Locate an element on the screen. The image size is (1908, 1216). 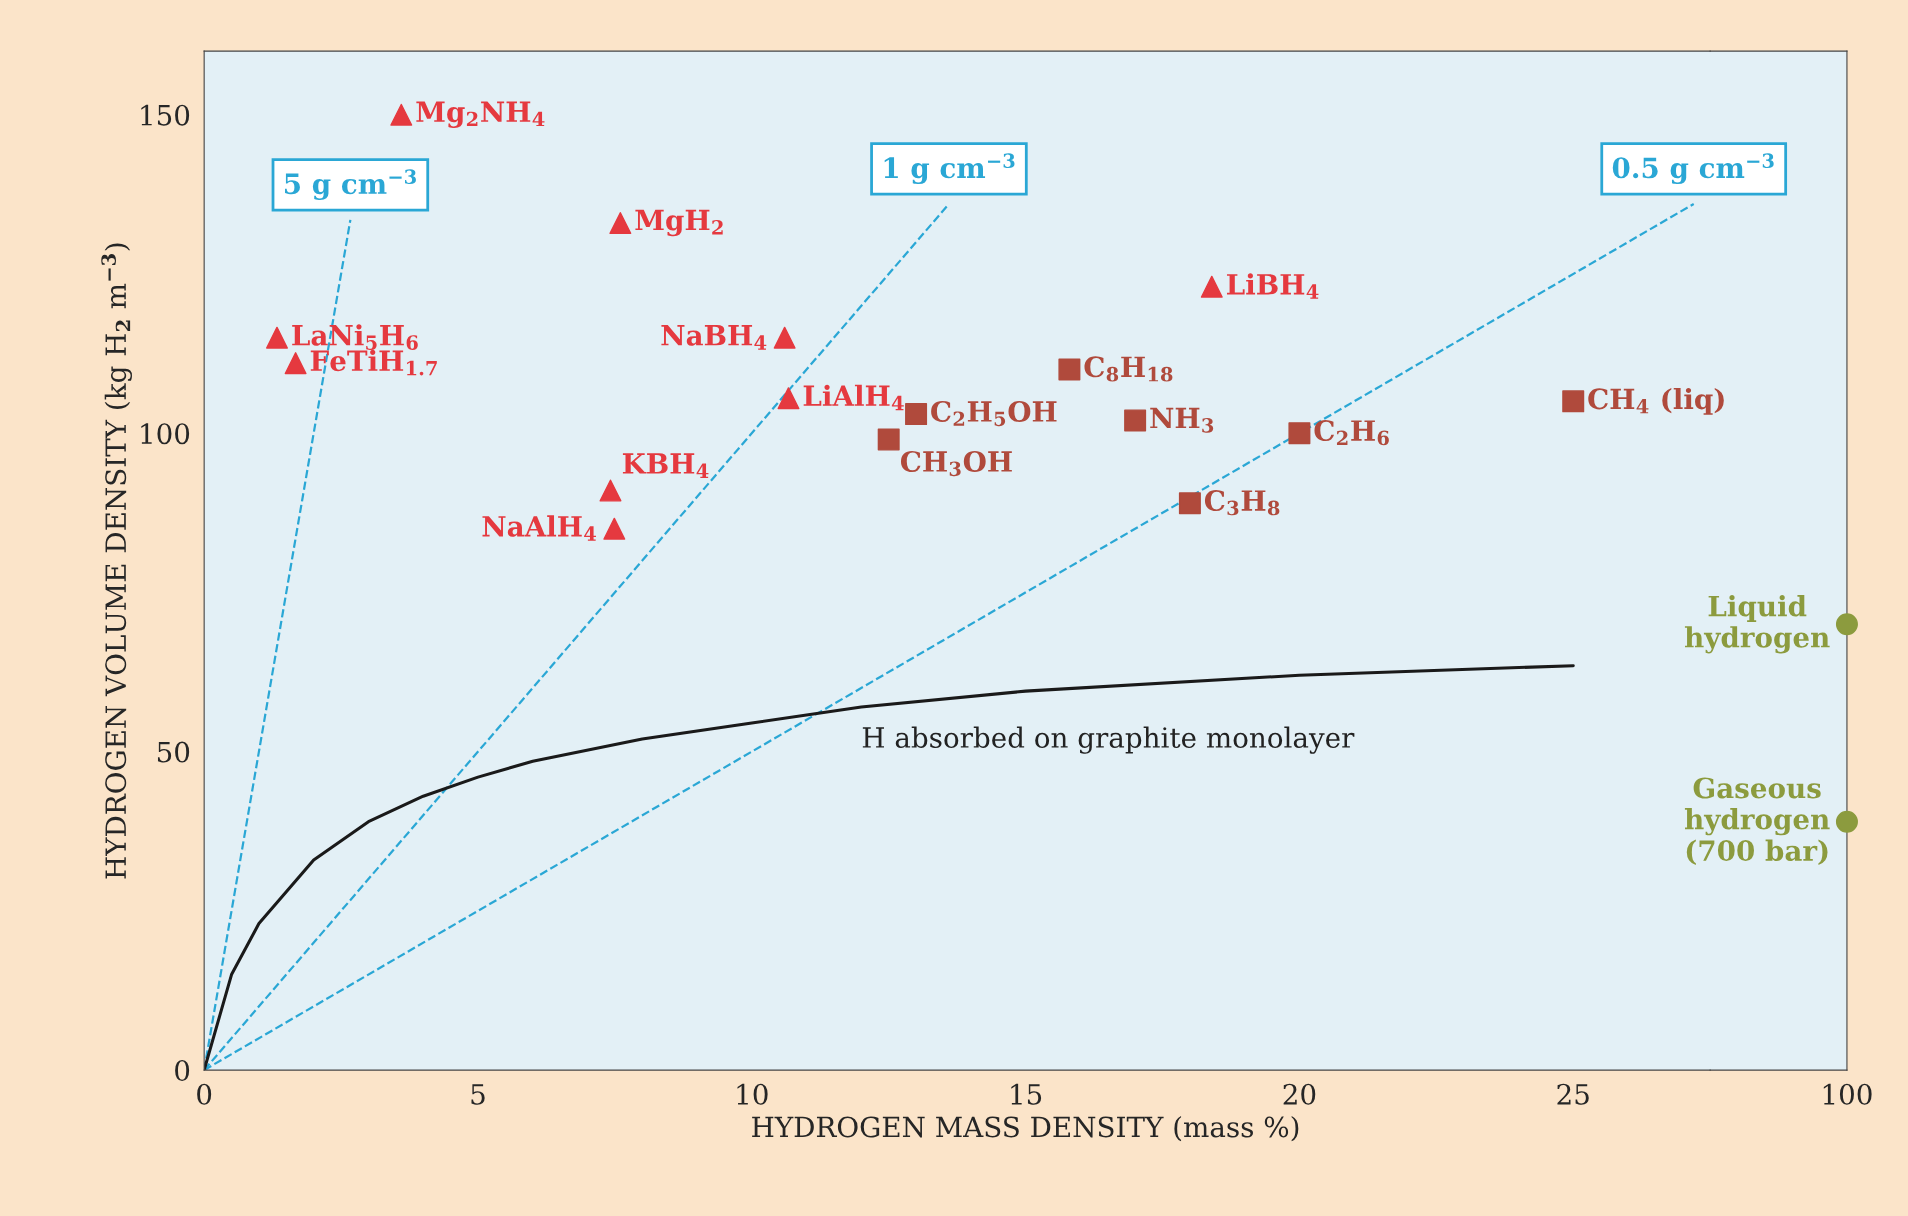
annotation: C$_{3}$H$_{8}$ is located at coordinates (1242, 503).